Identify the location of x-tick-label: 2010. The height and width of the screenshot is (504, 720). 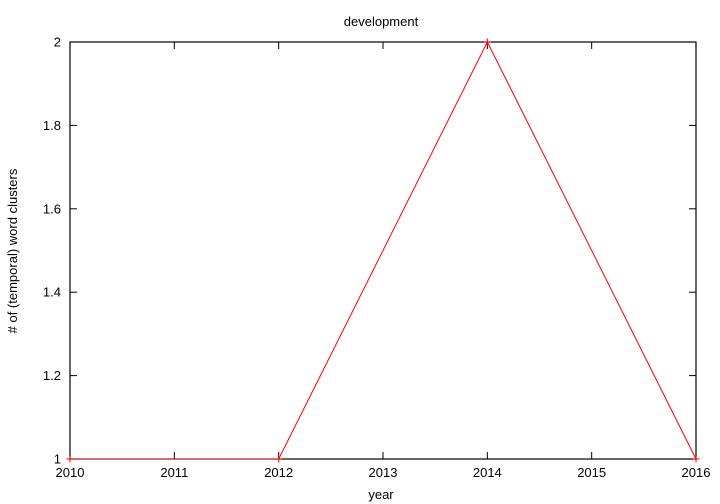
(70, 472).